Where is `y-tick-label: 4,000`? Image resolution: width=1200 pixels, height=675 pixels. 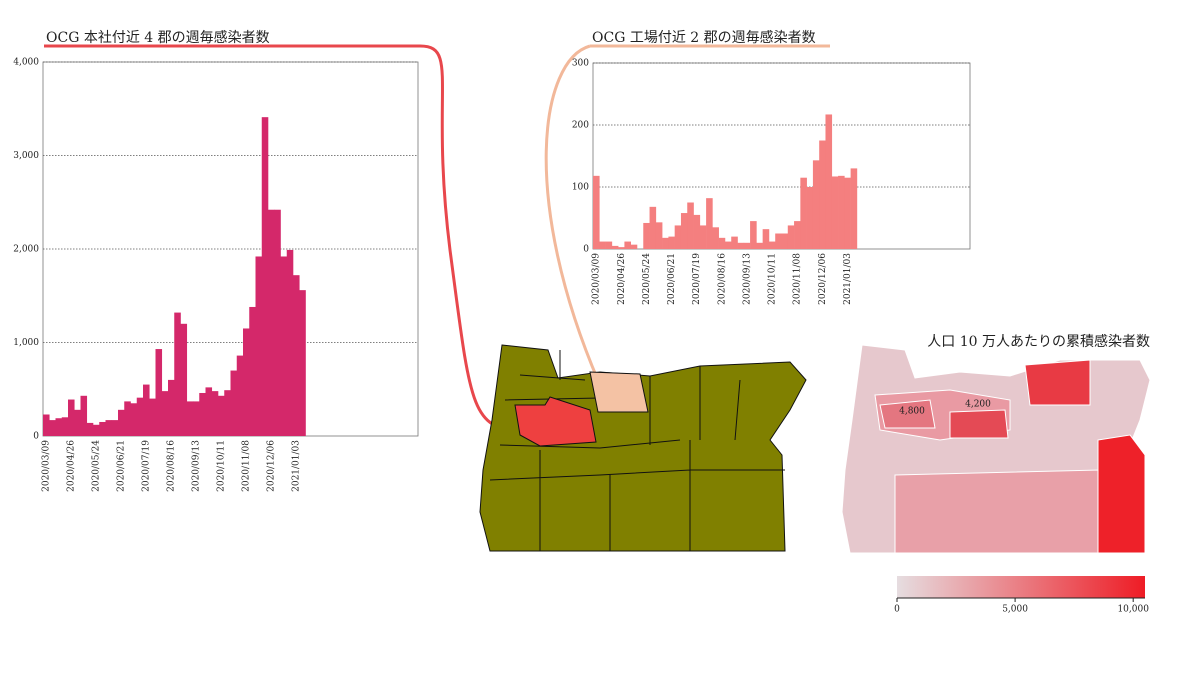 y-tick-label: 4,000 is located at coordinates (26, 63).